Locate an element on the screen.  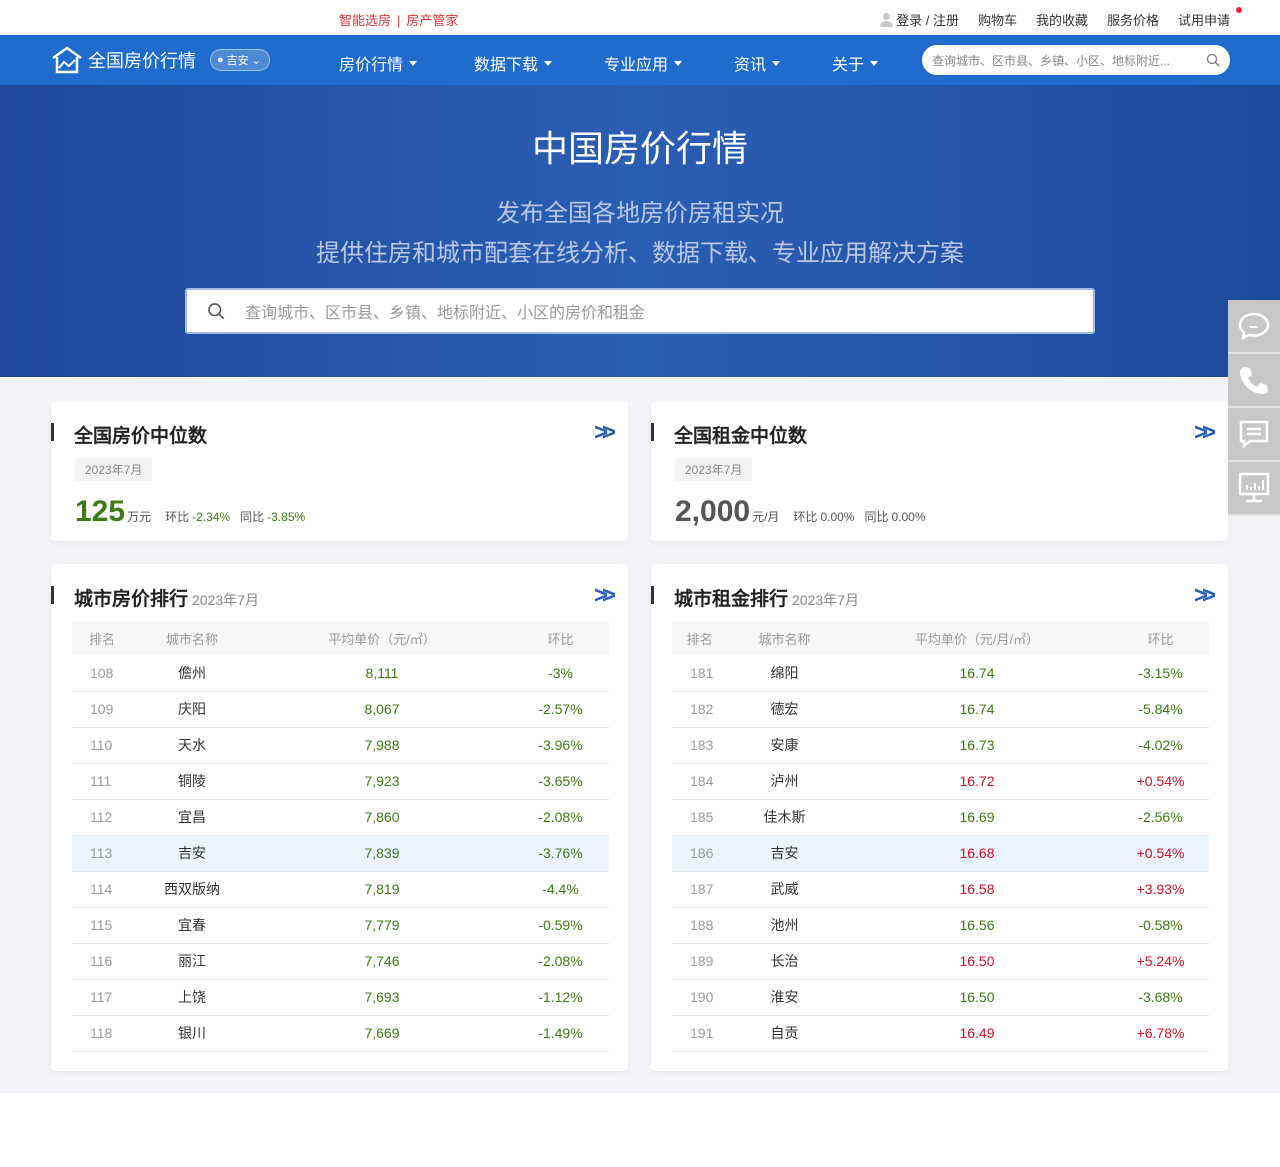
hero-title: 中国房价行情 is located at coordinates (639, 148).